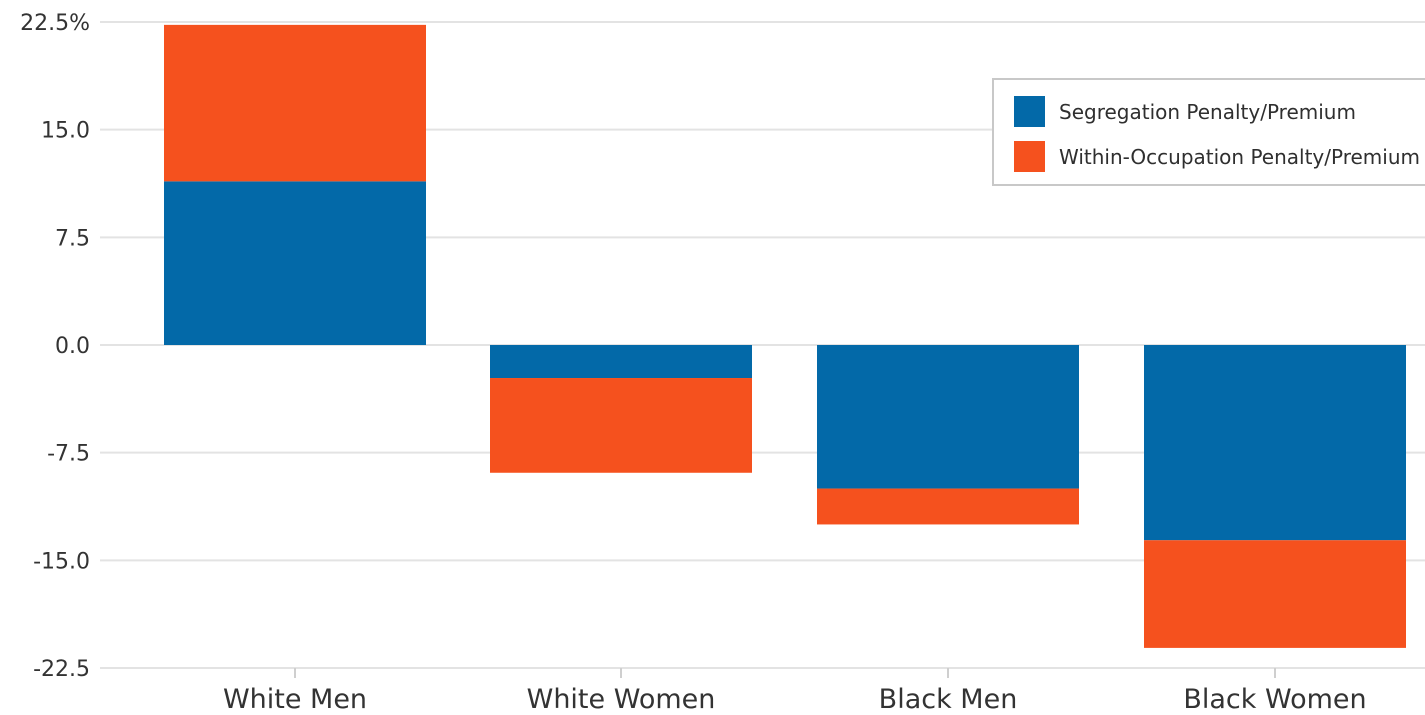 The width and height of the screenshot is (1425, 715). What do you see at coordinates (795, 691) in the screenshot?
I see `x-axis-ticks: White Men White Women Black Men Black Women` at bounding box center [795, 691].